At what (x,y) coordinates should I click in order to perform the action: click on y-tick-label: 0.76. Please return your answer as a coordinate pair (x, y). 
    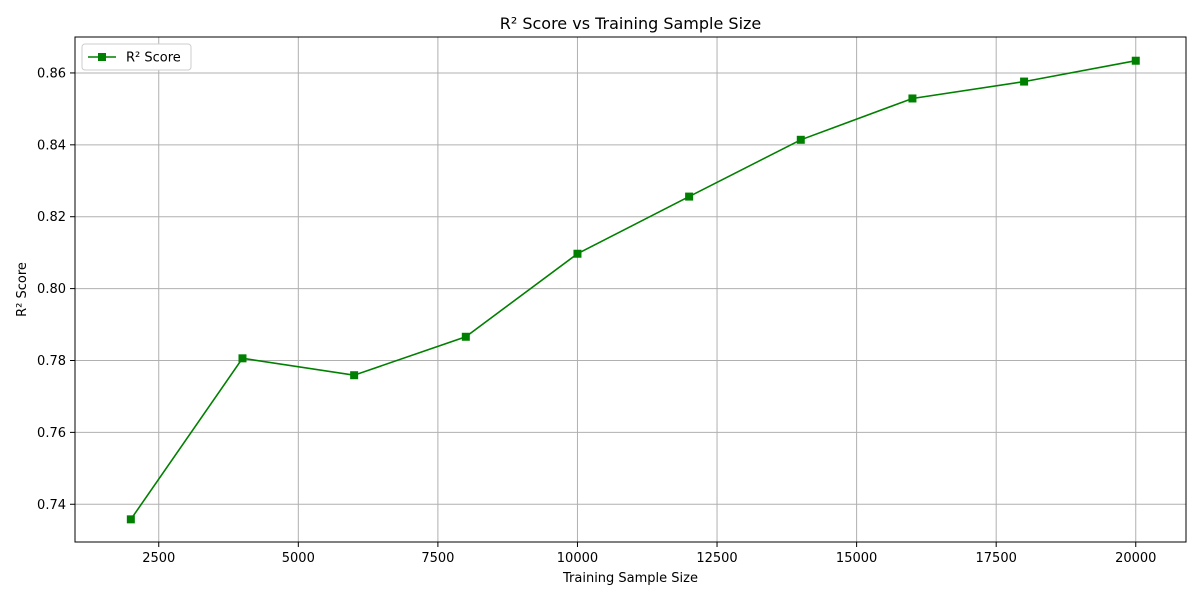
    Looking at the image, I should click on (51, 433).